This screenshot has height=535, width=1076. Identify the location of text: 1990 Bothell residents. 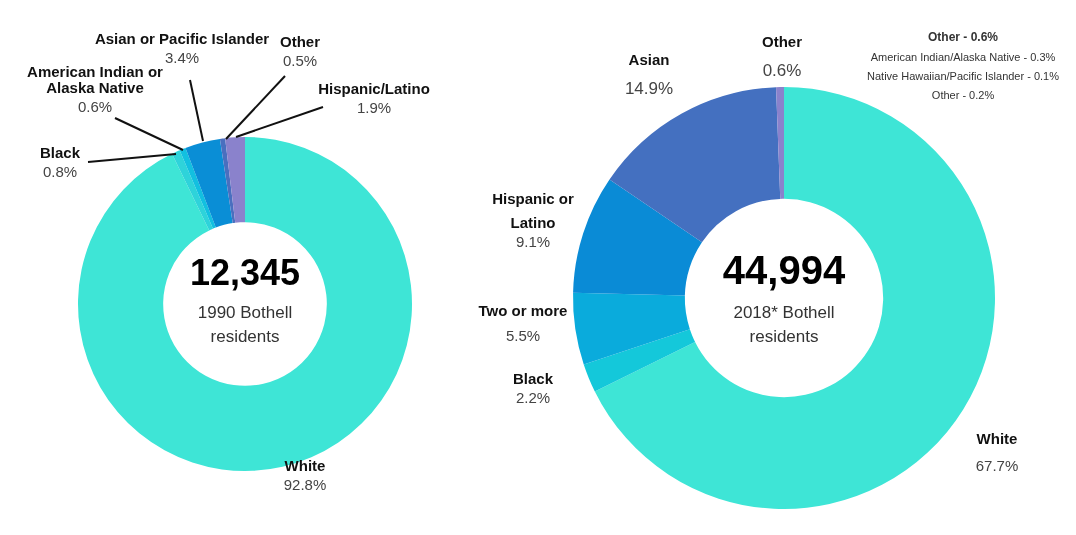
(245, 324).